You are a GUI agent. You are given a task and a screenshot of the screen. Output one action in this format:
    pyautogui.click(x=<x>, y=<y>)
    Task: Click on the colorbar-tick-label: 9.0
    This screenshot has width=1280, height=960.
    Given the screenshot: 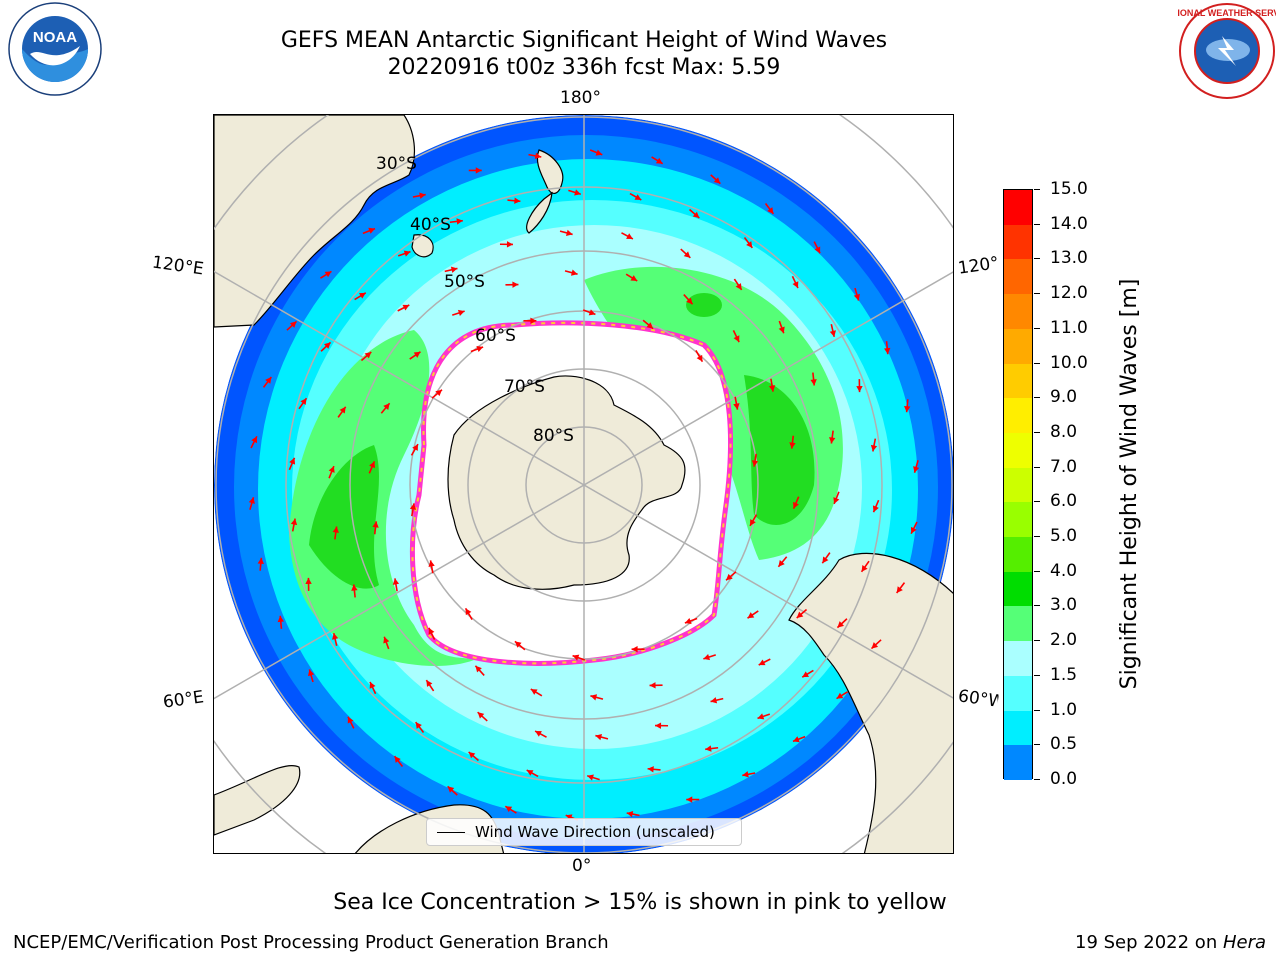 What is the action you would take?
    pyautogui.click(x=1064, y=397)
    